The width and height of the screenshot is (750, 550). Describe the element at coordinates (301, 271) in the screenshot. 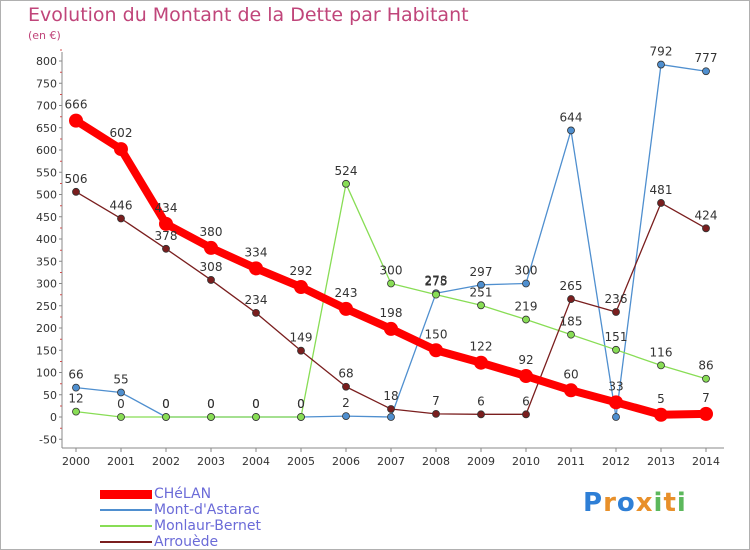

I see `series-0-data-label: 292` at that location.